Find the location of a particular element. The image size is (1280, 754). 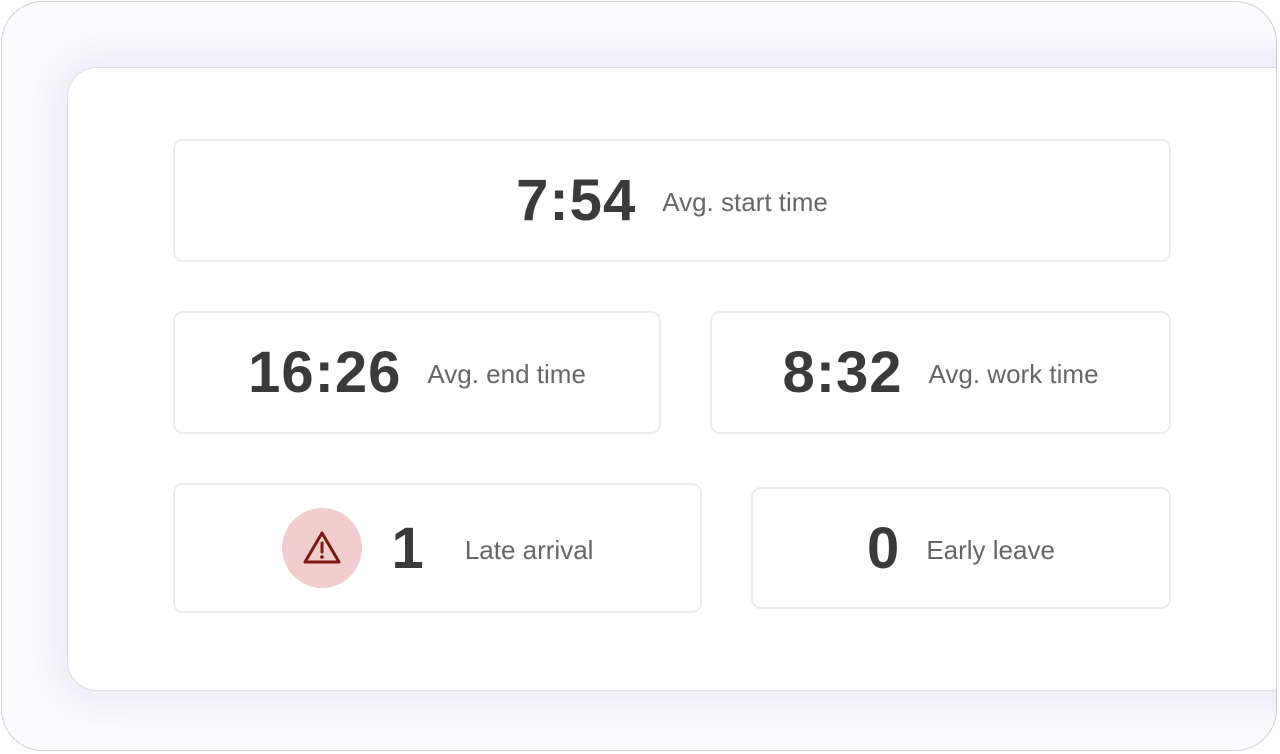

stat-card-end-time: 16:26 Avg. end time is located at coordinates (417, 372).